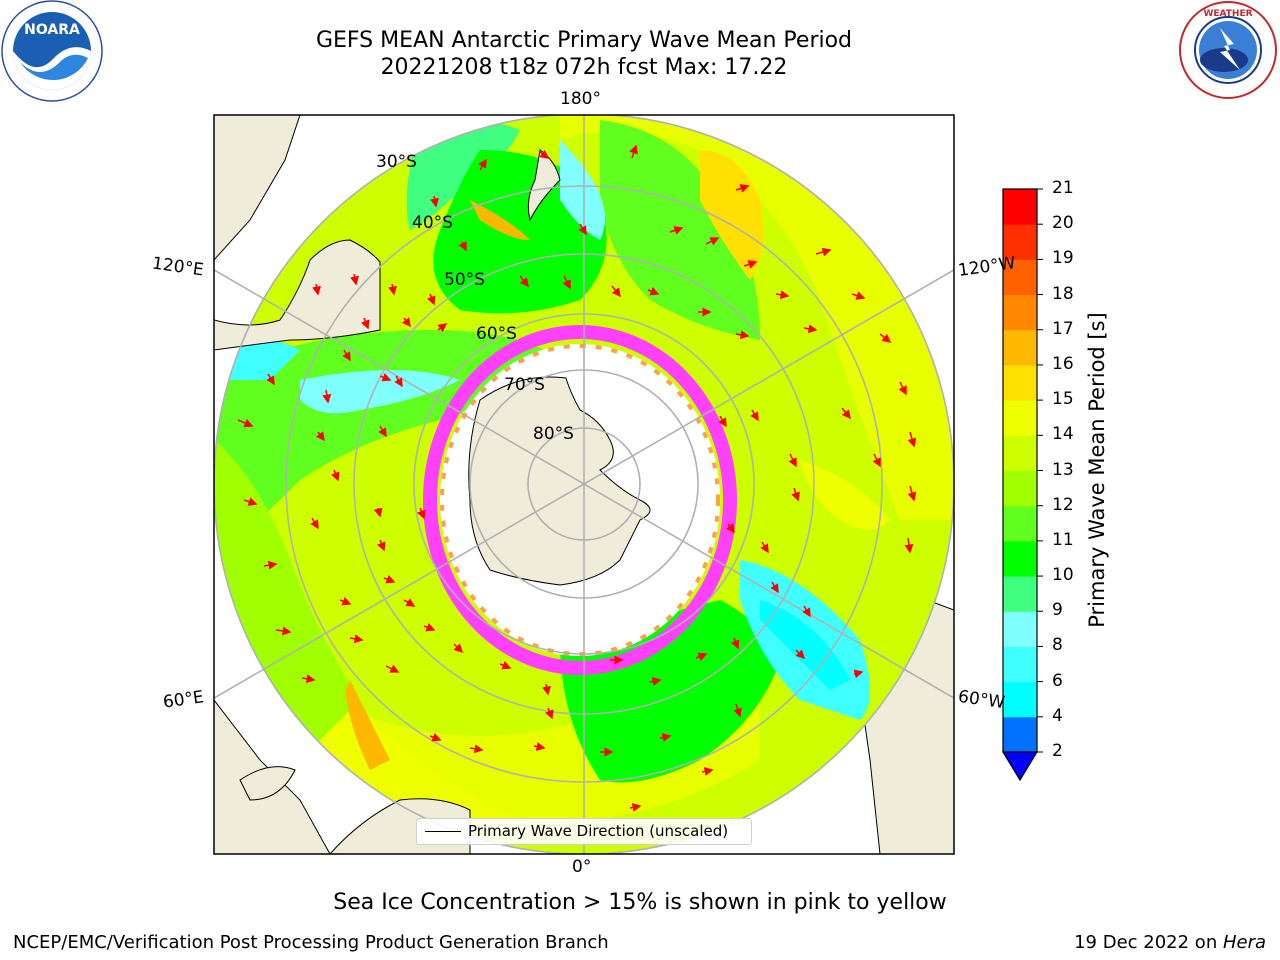 This screenshot has width=1280, height=960. Describe the element at coordinates (267, 783) in the screenshot. I see `madagascar-landmass` at that location.